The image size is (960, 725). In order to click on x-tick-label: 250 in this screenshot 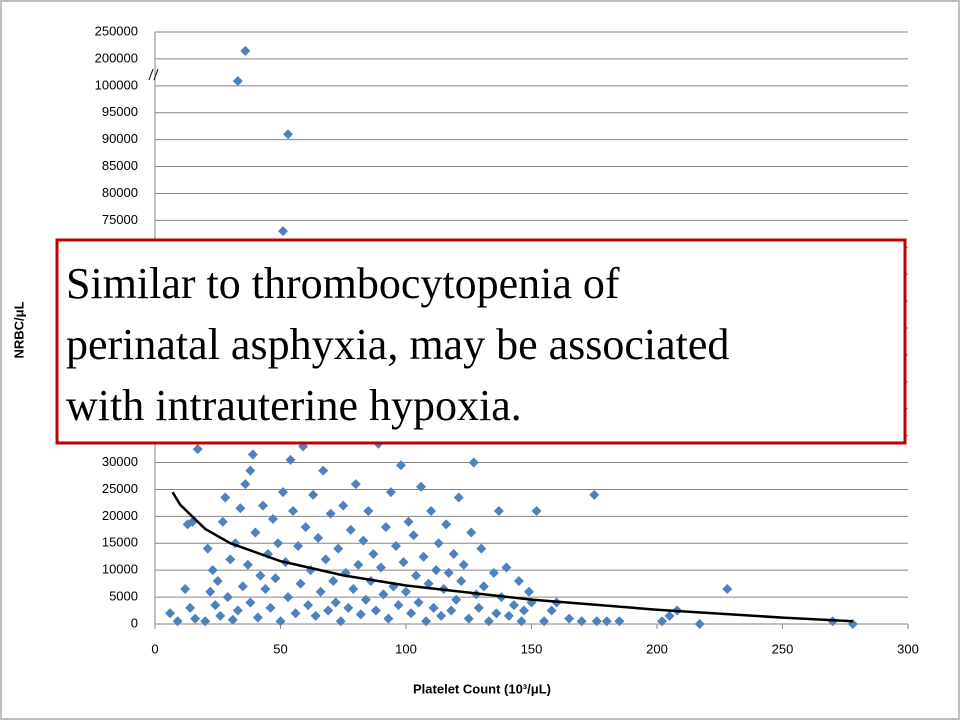, I will do `click(783, 648)`.